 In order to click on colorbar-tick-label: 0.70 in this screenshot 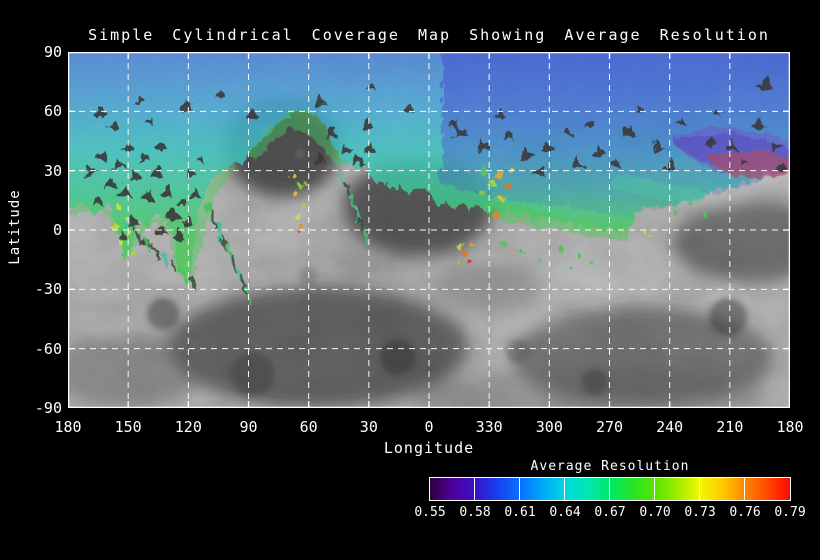, I will do `click(655, 512)`.